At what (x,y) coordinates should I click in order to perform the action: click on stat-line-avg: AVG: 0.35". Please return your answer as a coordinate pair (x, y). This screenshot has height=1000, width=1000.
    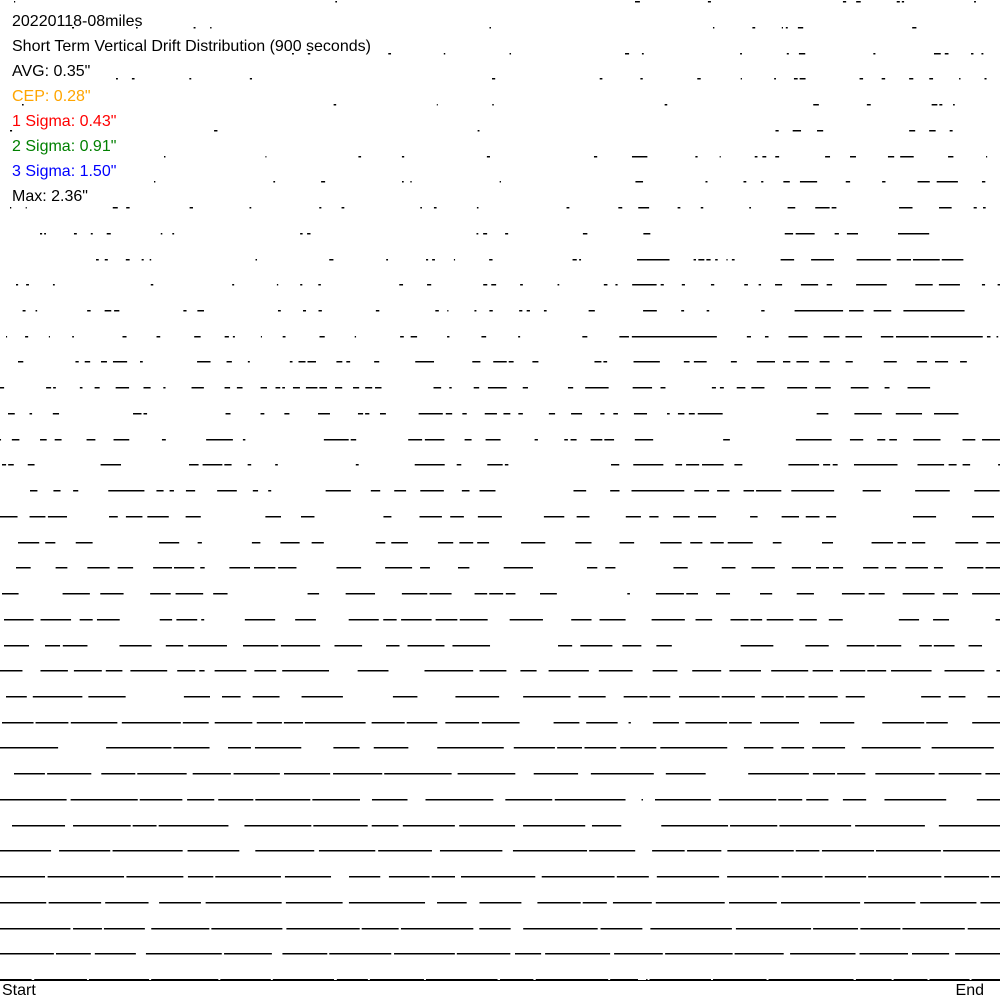
    Looking at the image, I should click on (51, 71).